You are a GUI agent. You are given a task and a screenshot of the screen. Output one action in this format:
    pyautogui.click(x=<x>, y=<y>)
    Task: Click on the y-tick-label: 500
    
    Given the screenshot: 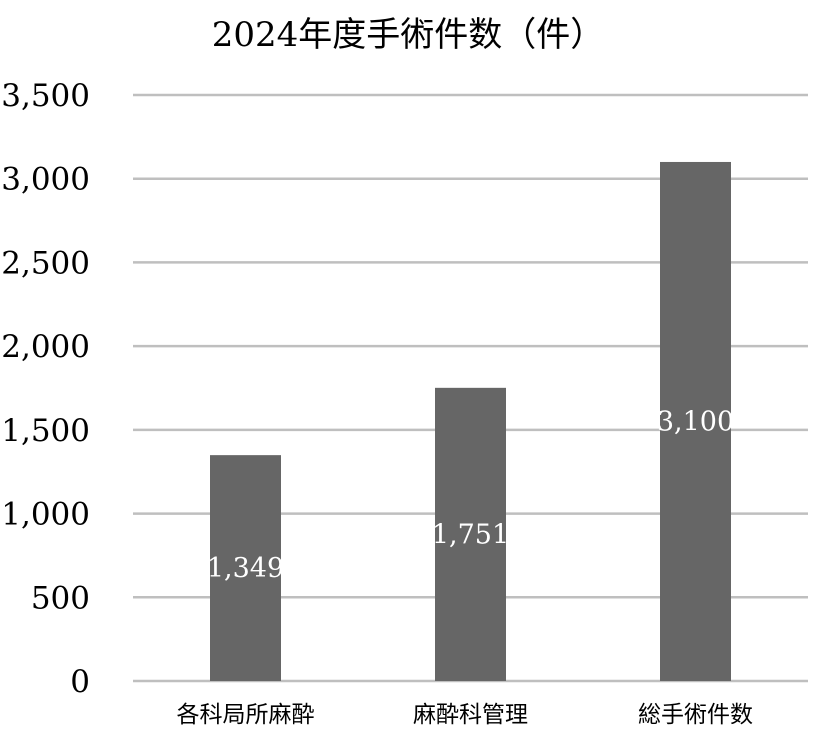 What is the action you would take?
    pyautogui.click(x=60, y=598)
    